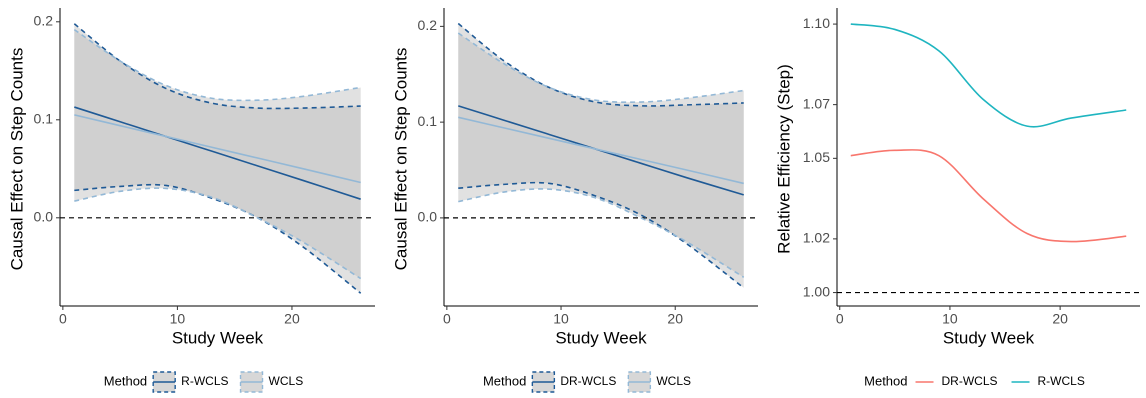 The image size is (1146, 398). I want to click on y-tick-label: 1.07, so click(816, 103).